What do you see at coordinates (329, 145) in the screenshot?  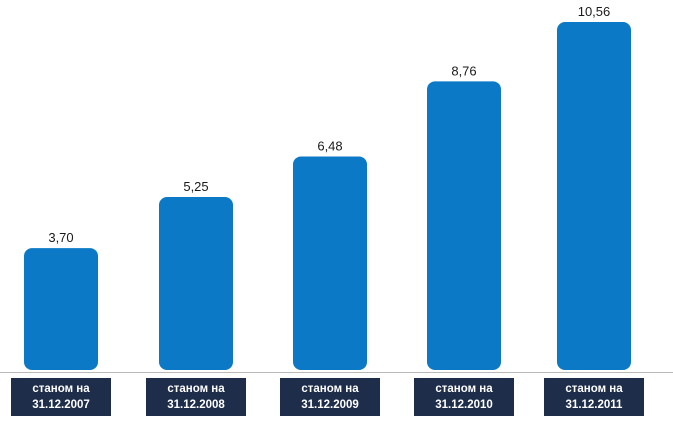 I see `value-label-3: 6,48` at bounding box center [329, 145].